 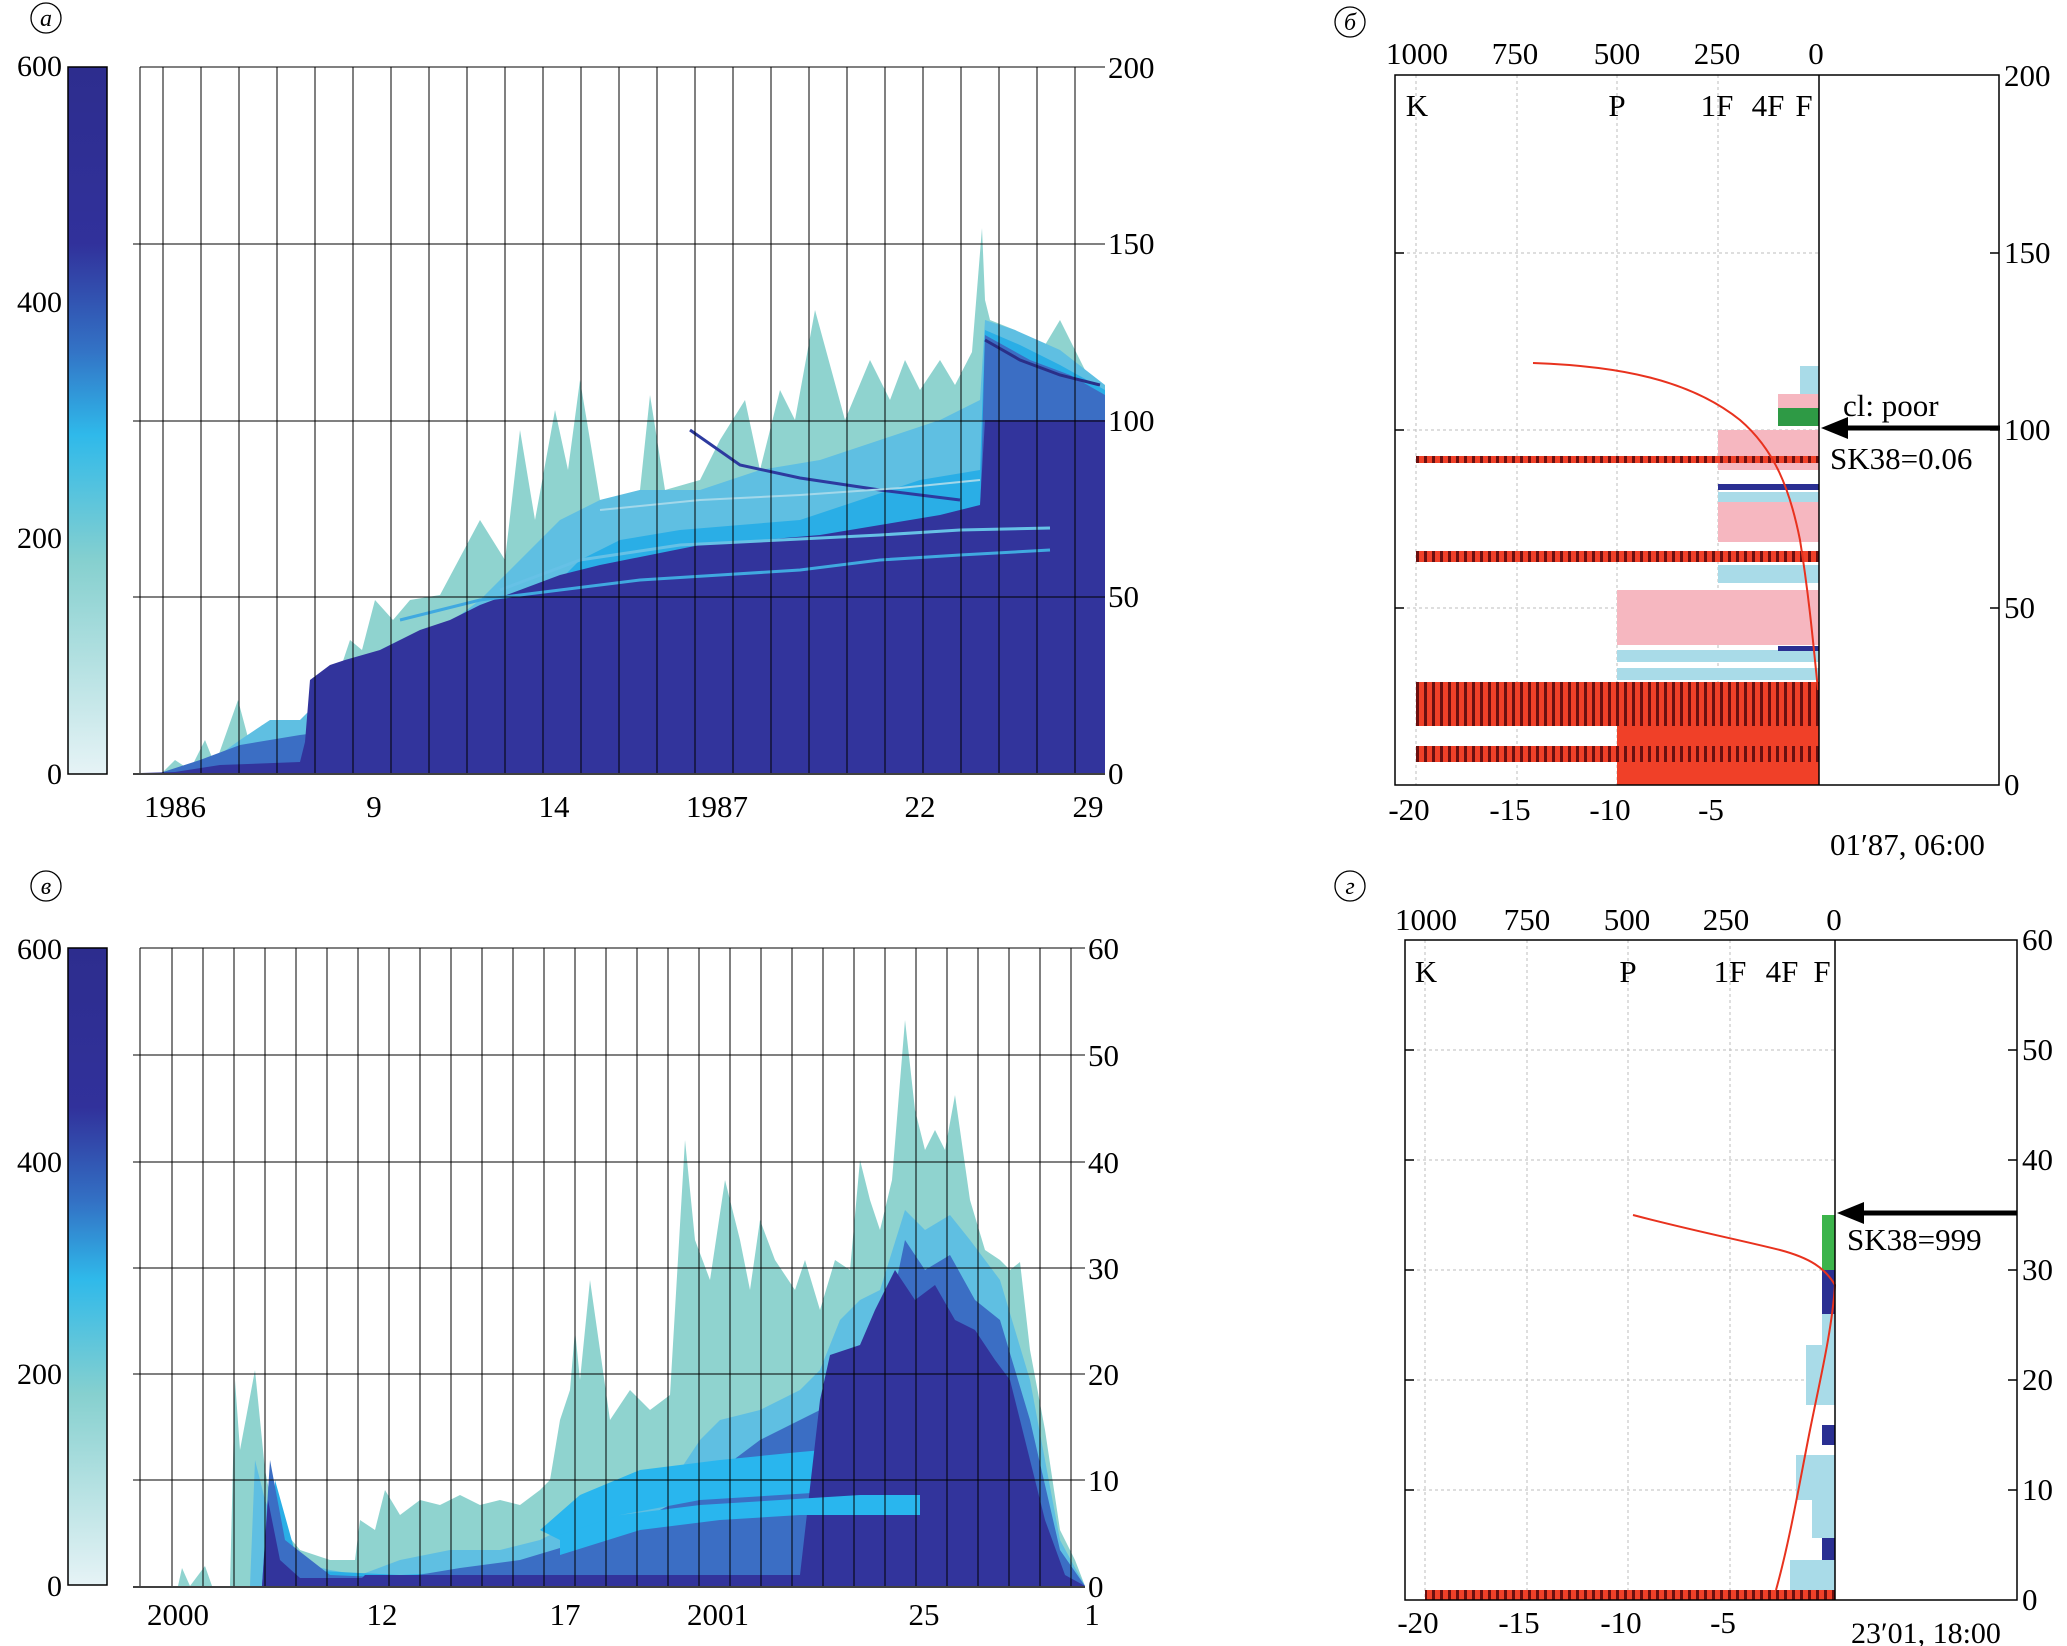 What do you see at coordinates (46, 887) in the screenshot?
I see `panel-c-label: в` at bounding box center [46, 887].